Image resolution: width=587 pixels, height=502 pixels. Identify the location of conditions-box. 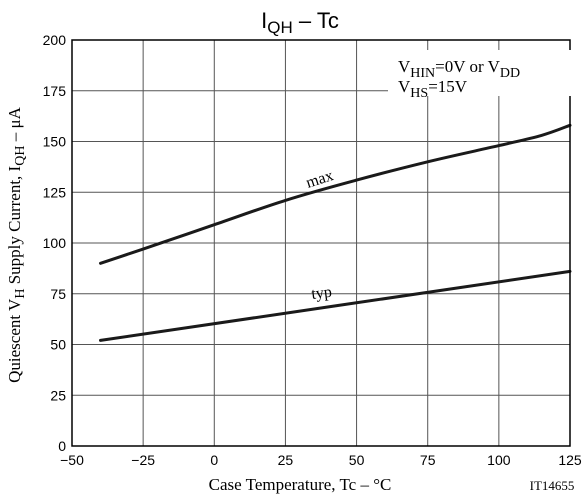
(480, 73).